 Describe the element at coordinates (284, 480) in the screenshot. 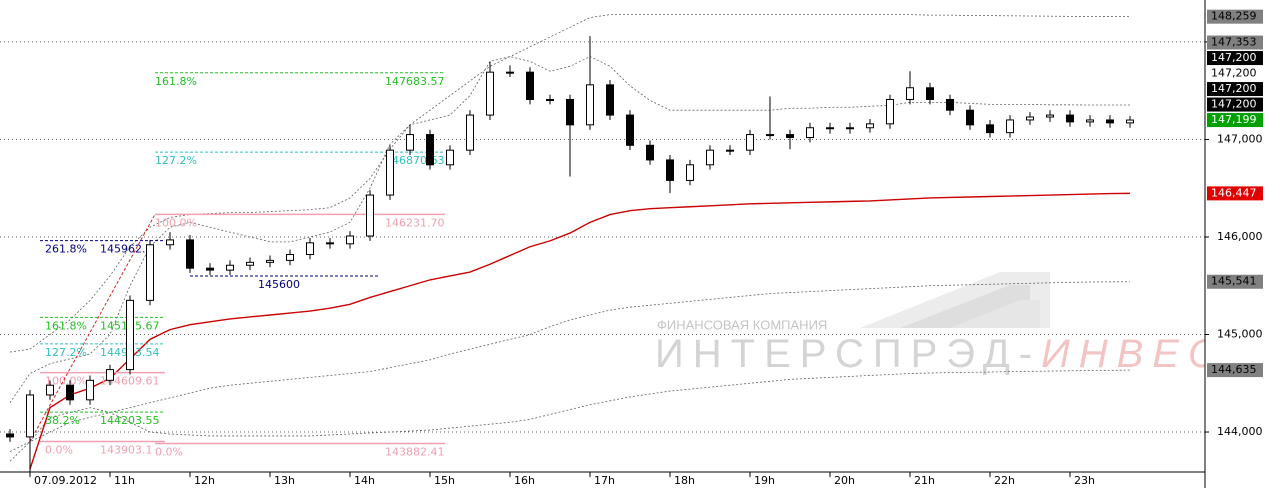

I see `x-tick-label: 13h` at that location.